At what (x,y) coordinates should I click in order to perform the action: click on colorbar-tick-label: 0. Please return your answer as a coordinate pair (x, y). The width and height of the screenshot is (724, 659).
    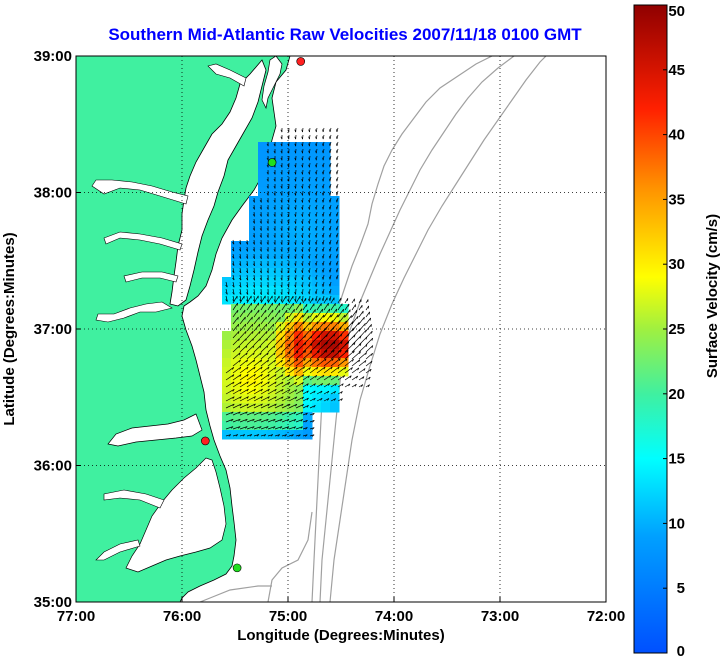
    Looking at the image, I should click on (681, 651).